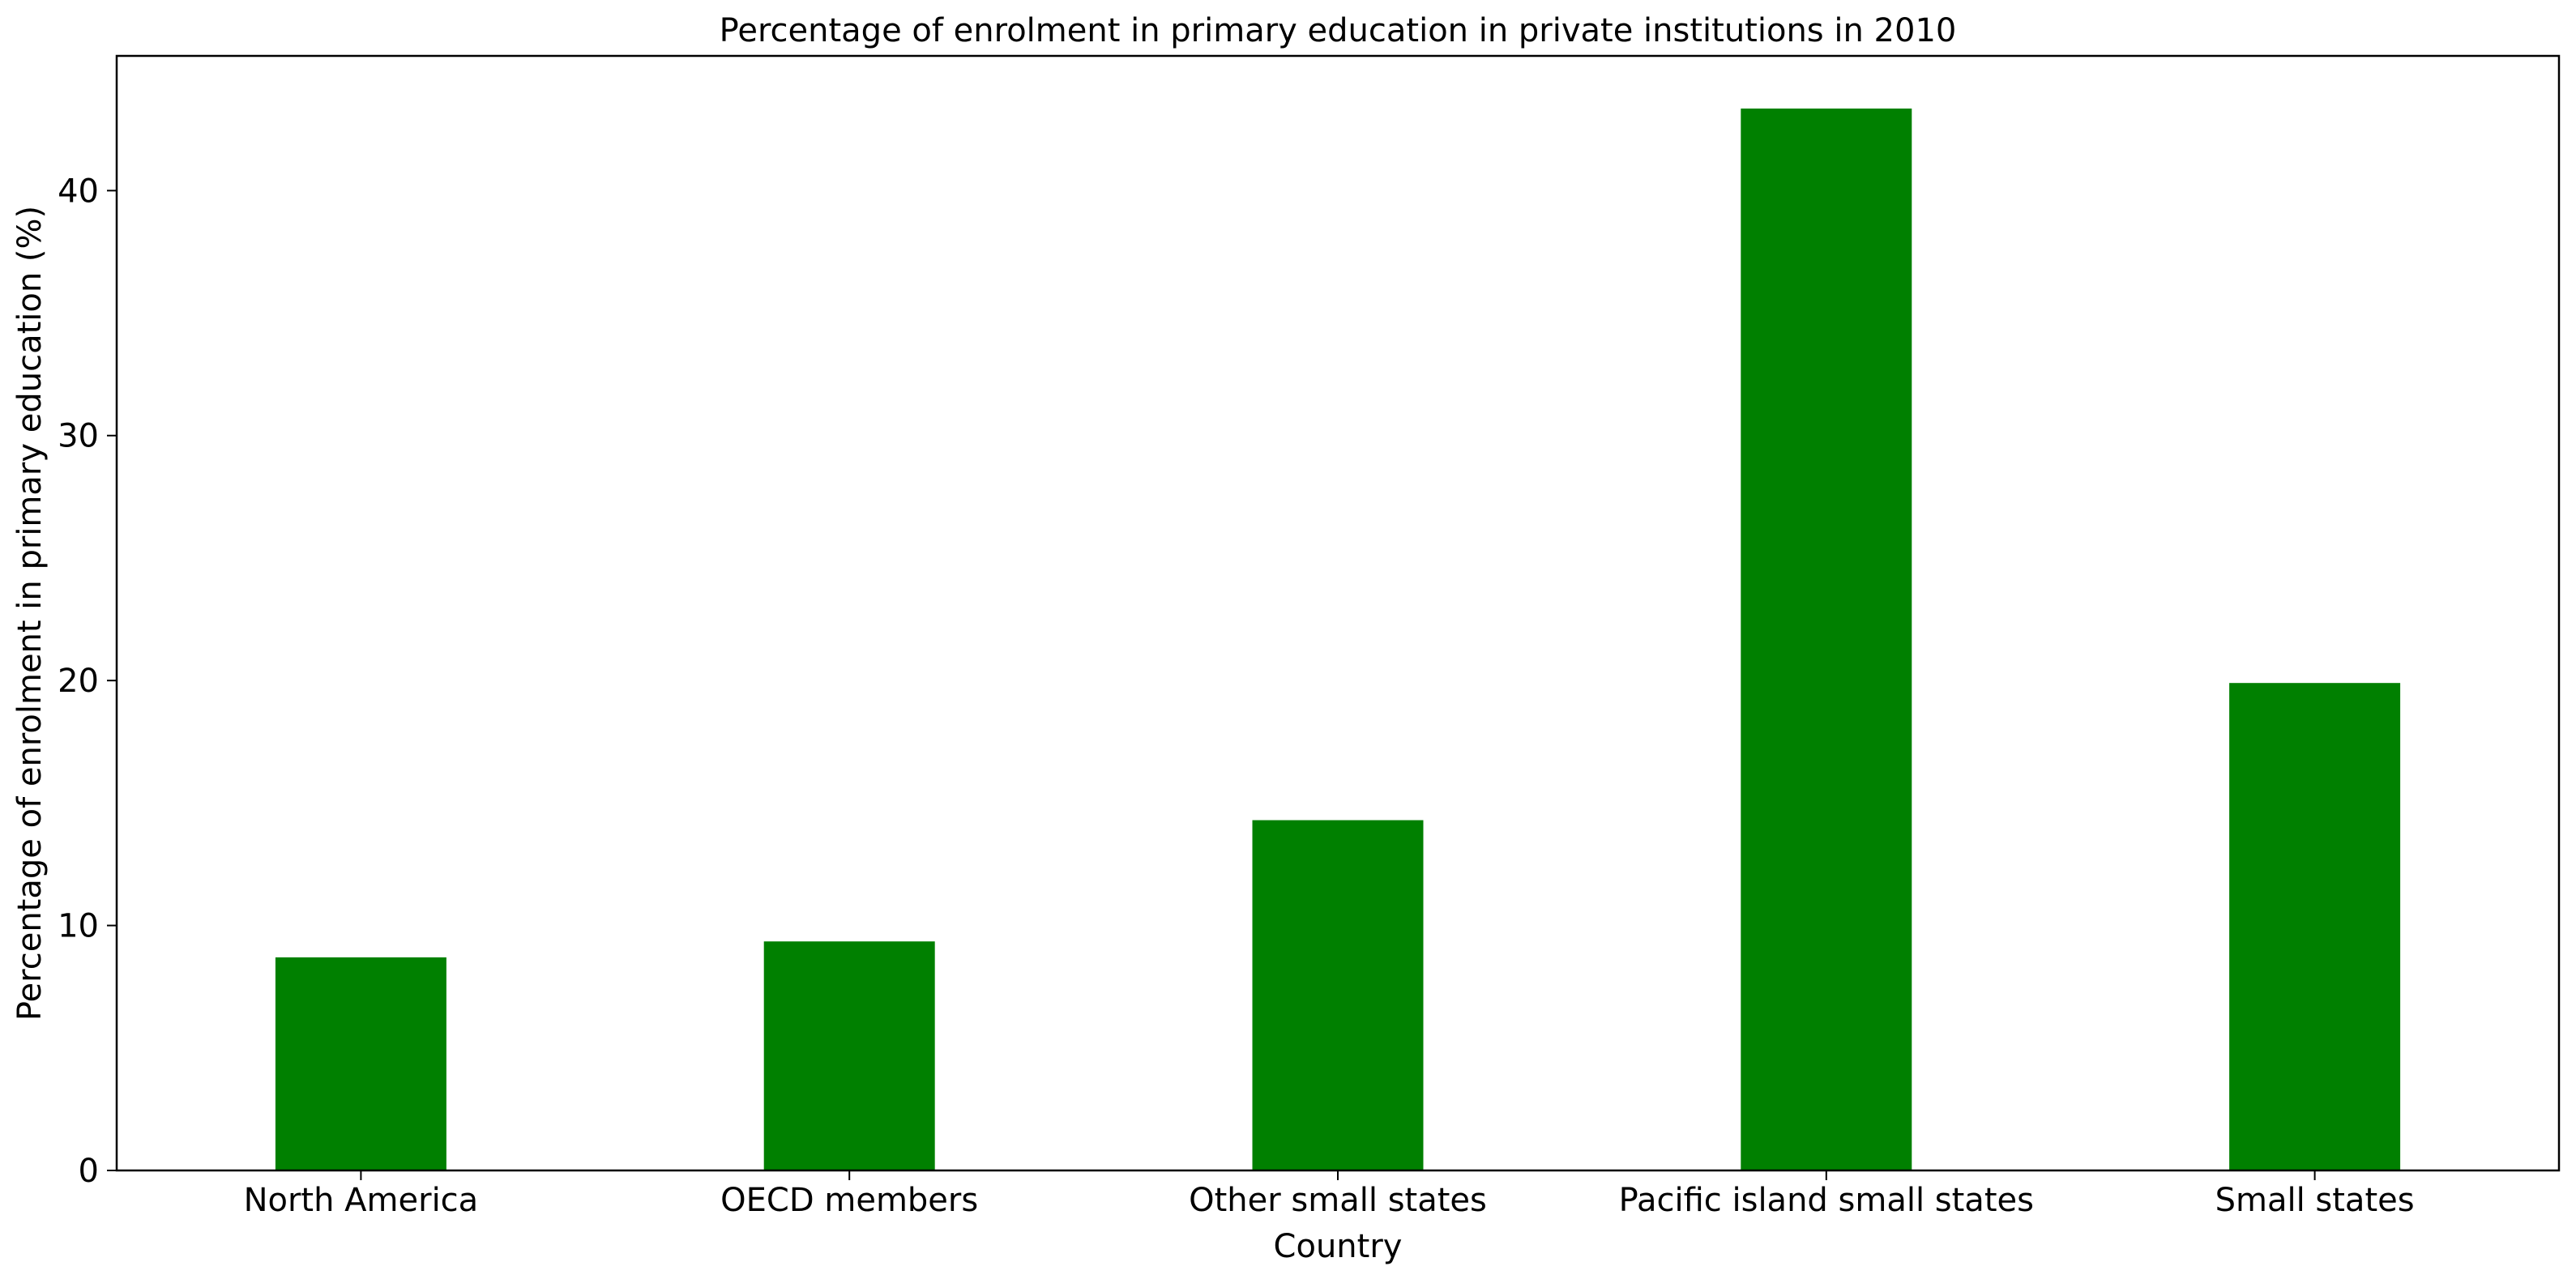 This screenshot has width=2576, height=1279. I want to click on x-tick-label: Small states, so click(2315, 1200).